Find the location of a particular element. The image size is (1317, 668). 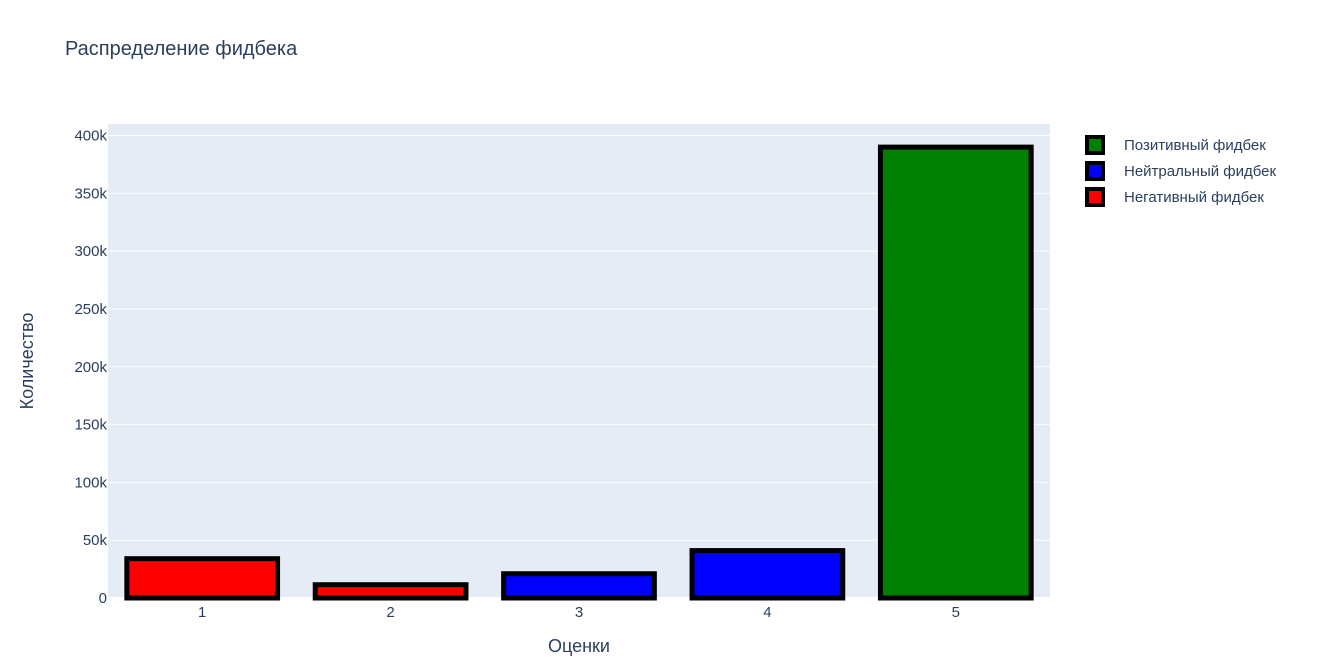

y-tick-label: 250k is located at coordinates (90, 309).